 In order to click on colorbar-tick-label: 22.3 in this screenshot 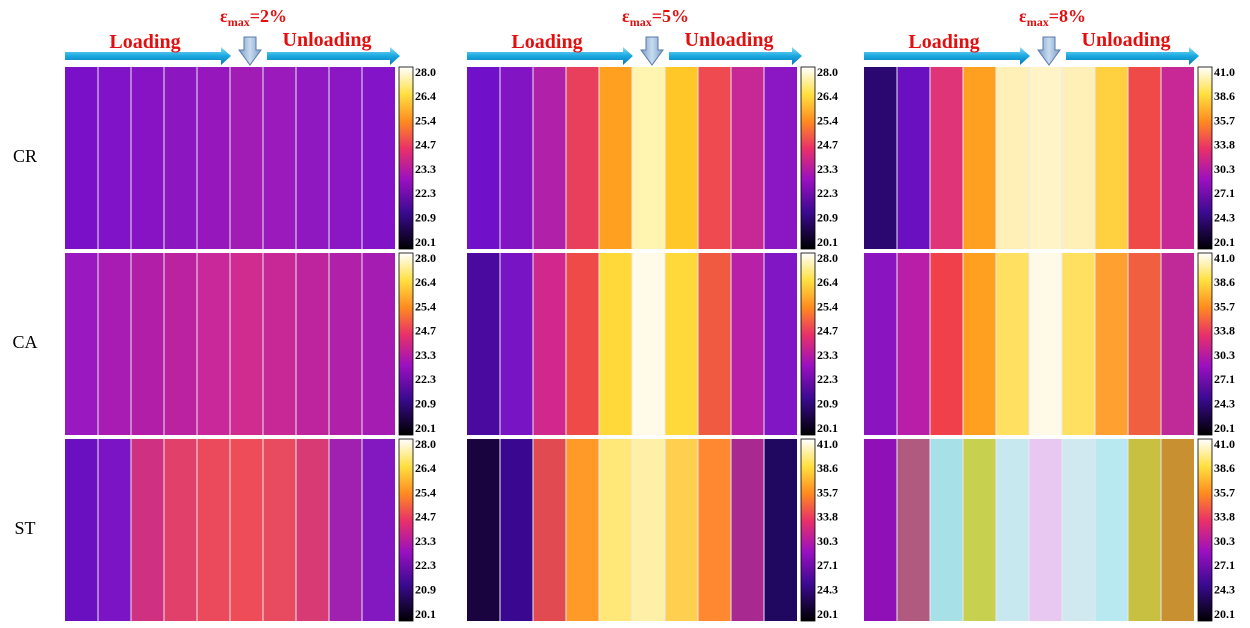, I will do `click(827, 379)`.